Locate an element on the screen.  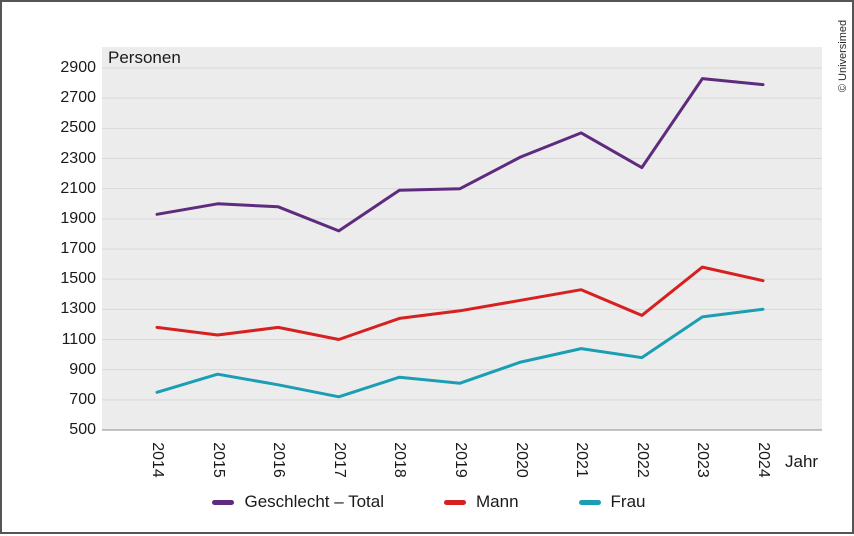
legend-item-geschlecht-total: Geschlecht – Total is located at coordinates (298, 502).